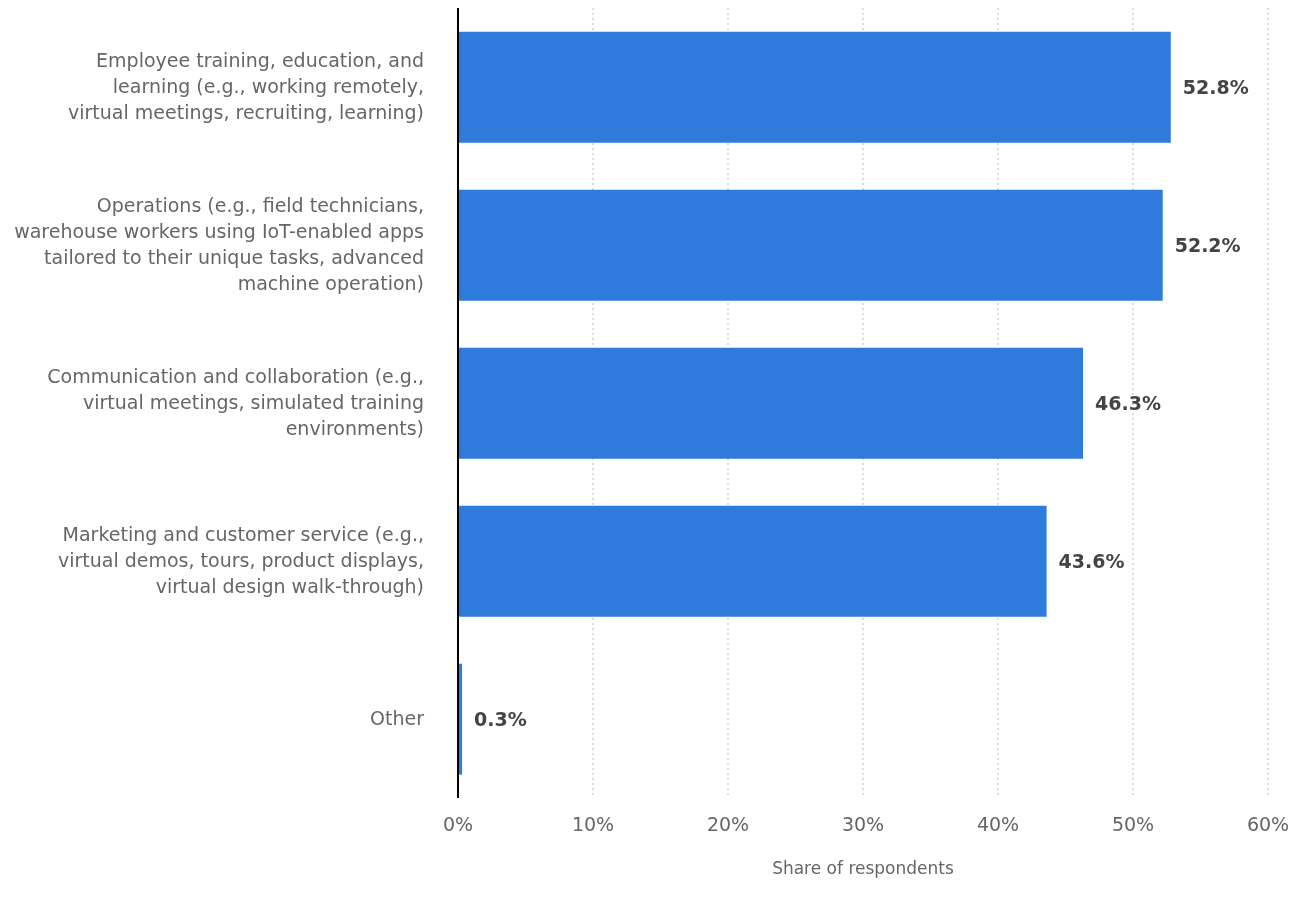  What do you see at coordinates (863, 824) in the screenshot?
I see `x-tick-label: 30%` at bounding box center [863, 824].